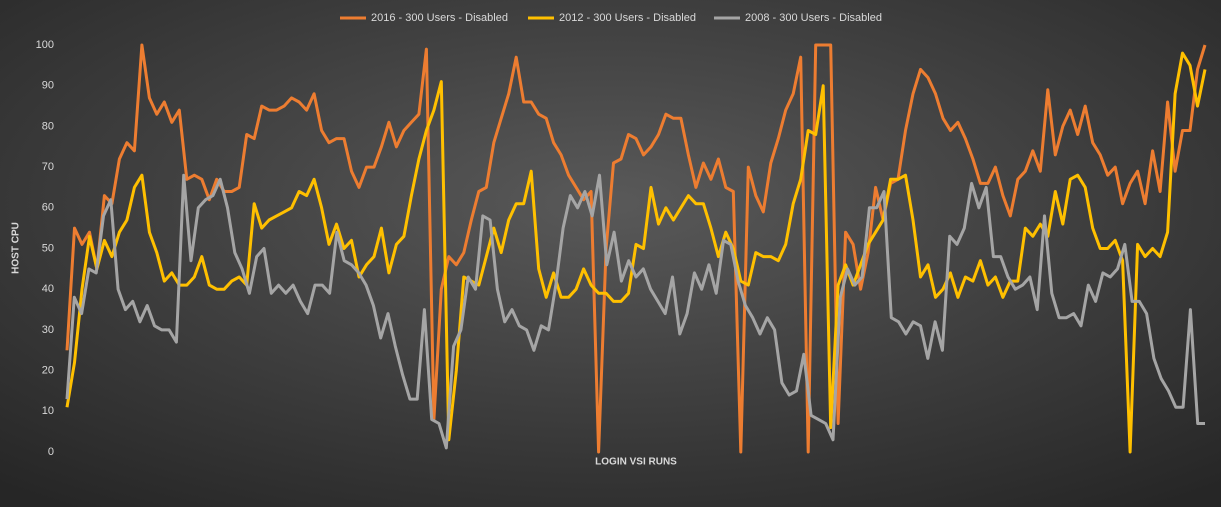  I want to click on y-tick-label: 50, so click(48, 248).